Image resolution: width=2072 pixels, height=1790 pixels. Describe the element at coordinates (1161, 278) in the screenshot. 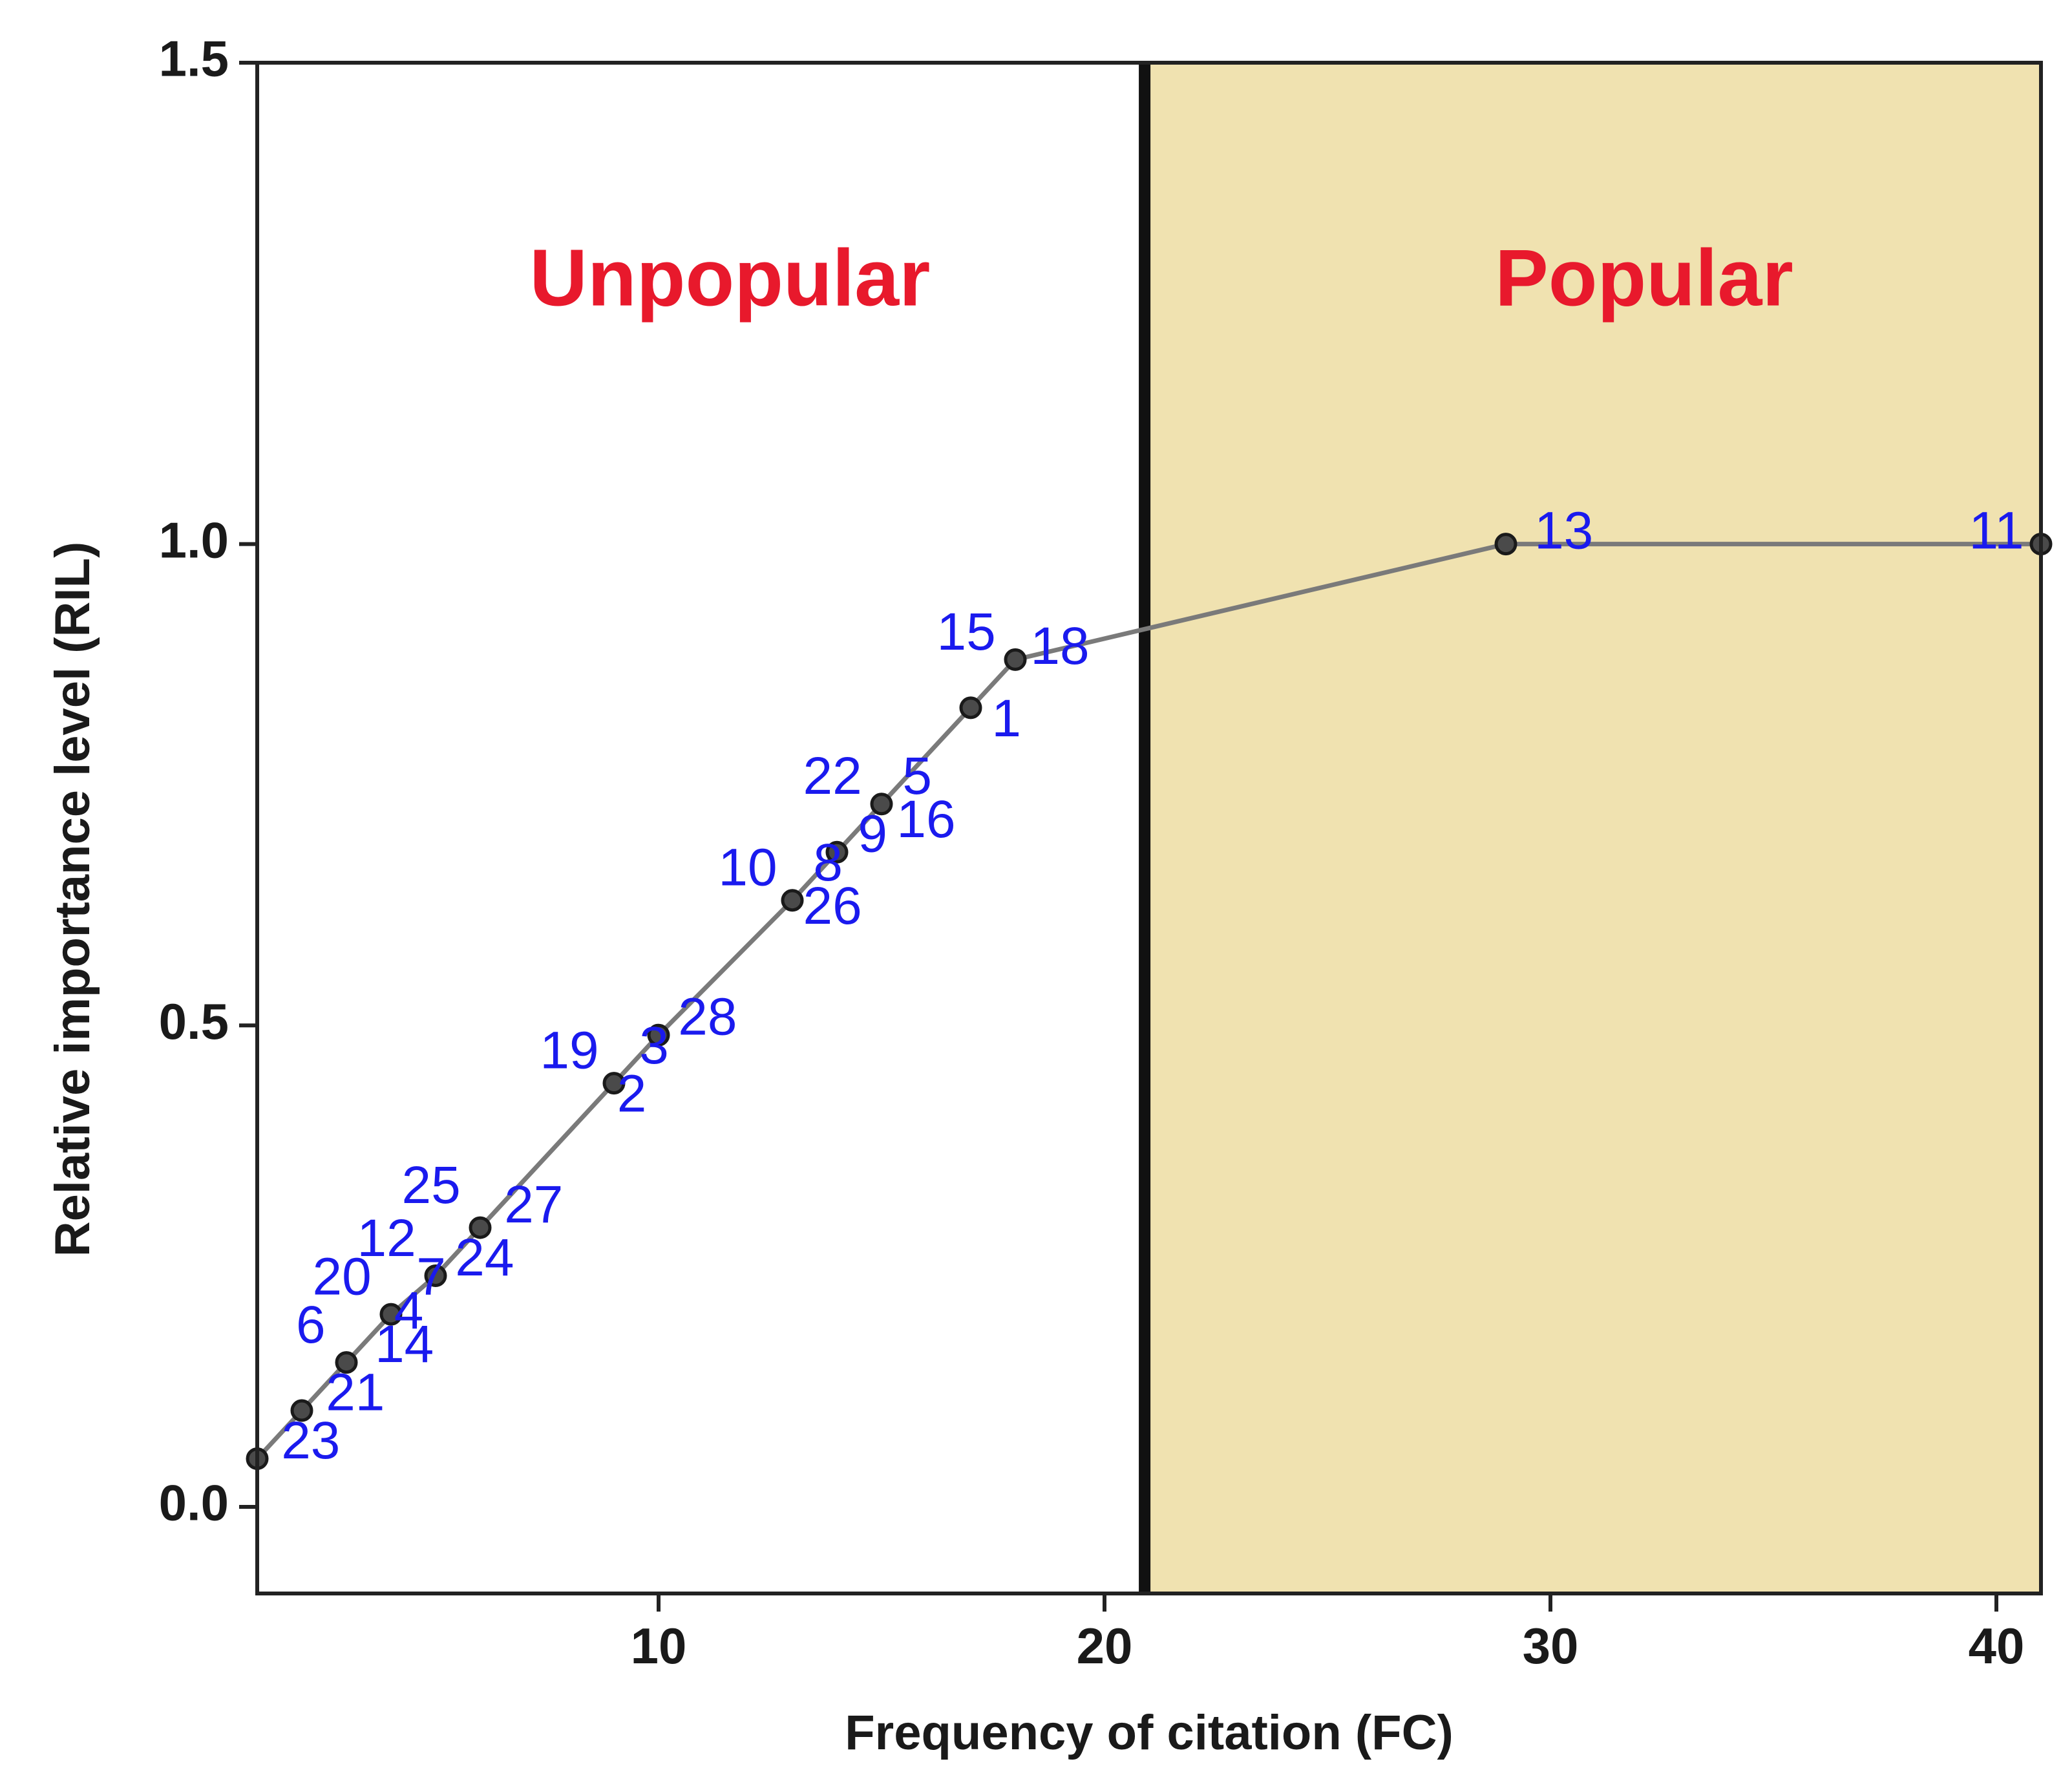

I see `region-label-layer: Unpopular Popular` at that location.